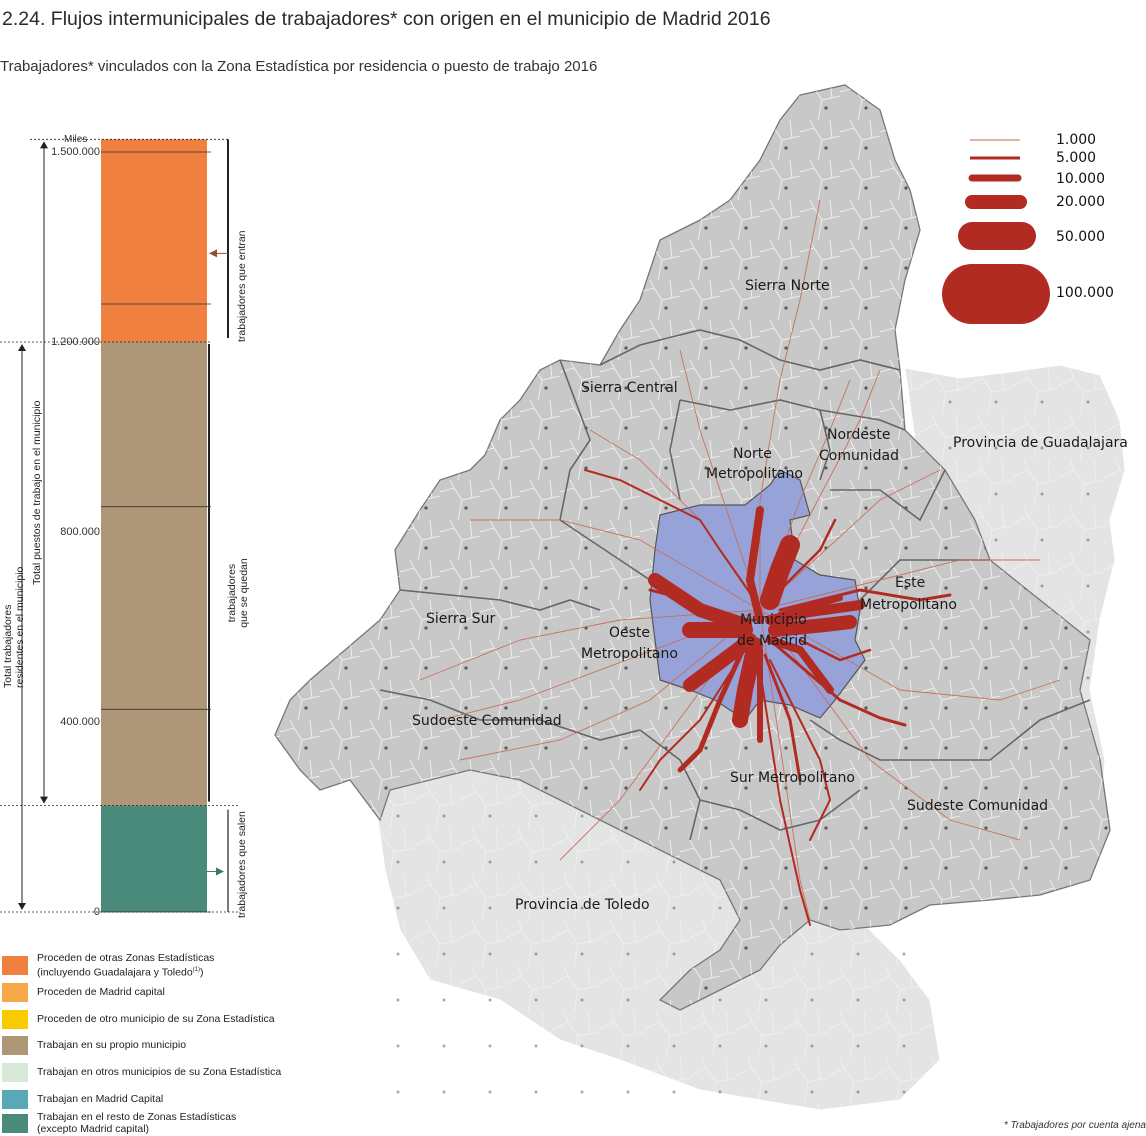  What do you see at coordinates (80, 722) in the screenshot?
I see `tick-label: 400.000` at bounding box center [80, 722].